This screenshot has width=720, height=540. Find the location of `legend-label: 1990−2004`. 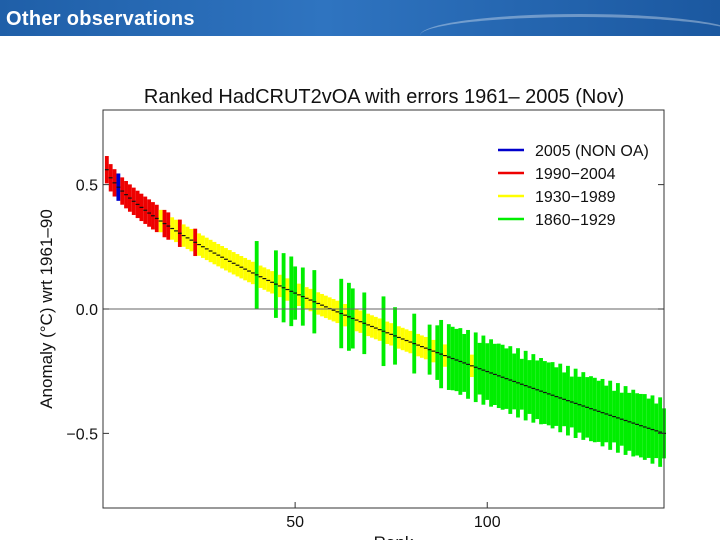

legend-label: 1990−2004 is located at coordinates (575, 174).